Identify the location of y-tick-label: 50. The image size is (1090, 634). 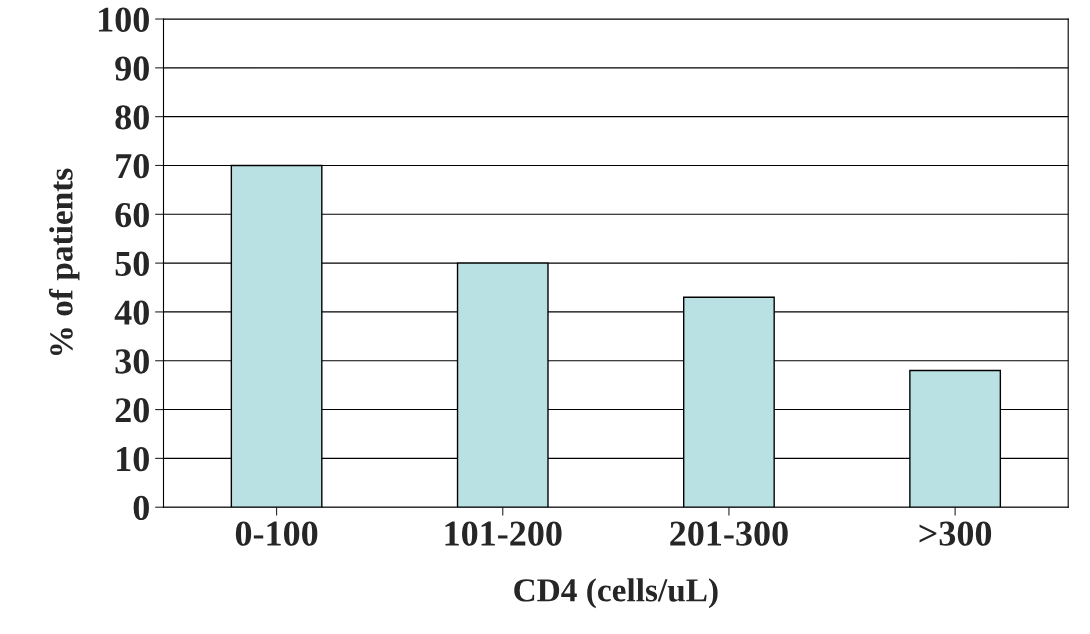
(132, 263).